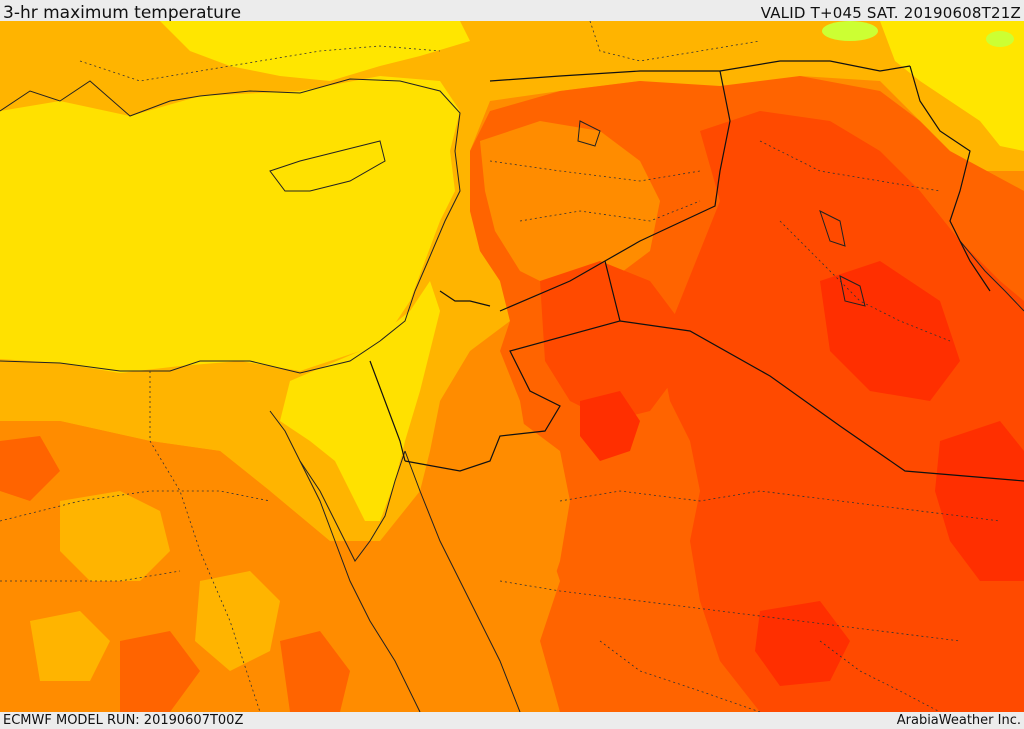 Image resolution: width=1024 pixels, height=729 pixels. What do you see at coordinates (850, 31) in the screenshot?
I see `green-spot` at bounding box center [850, 31].